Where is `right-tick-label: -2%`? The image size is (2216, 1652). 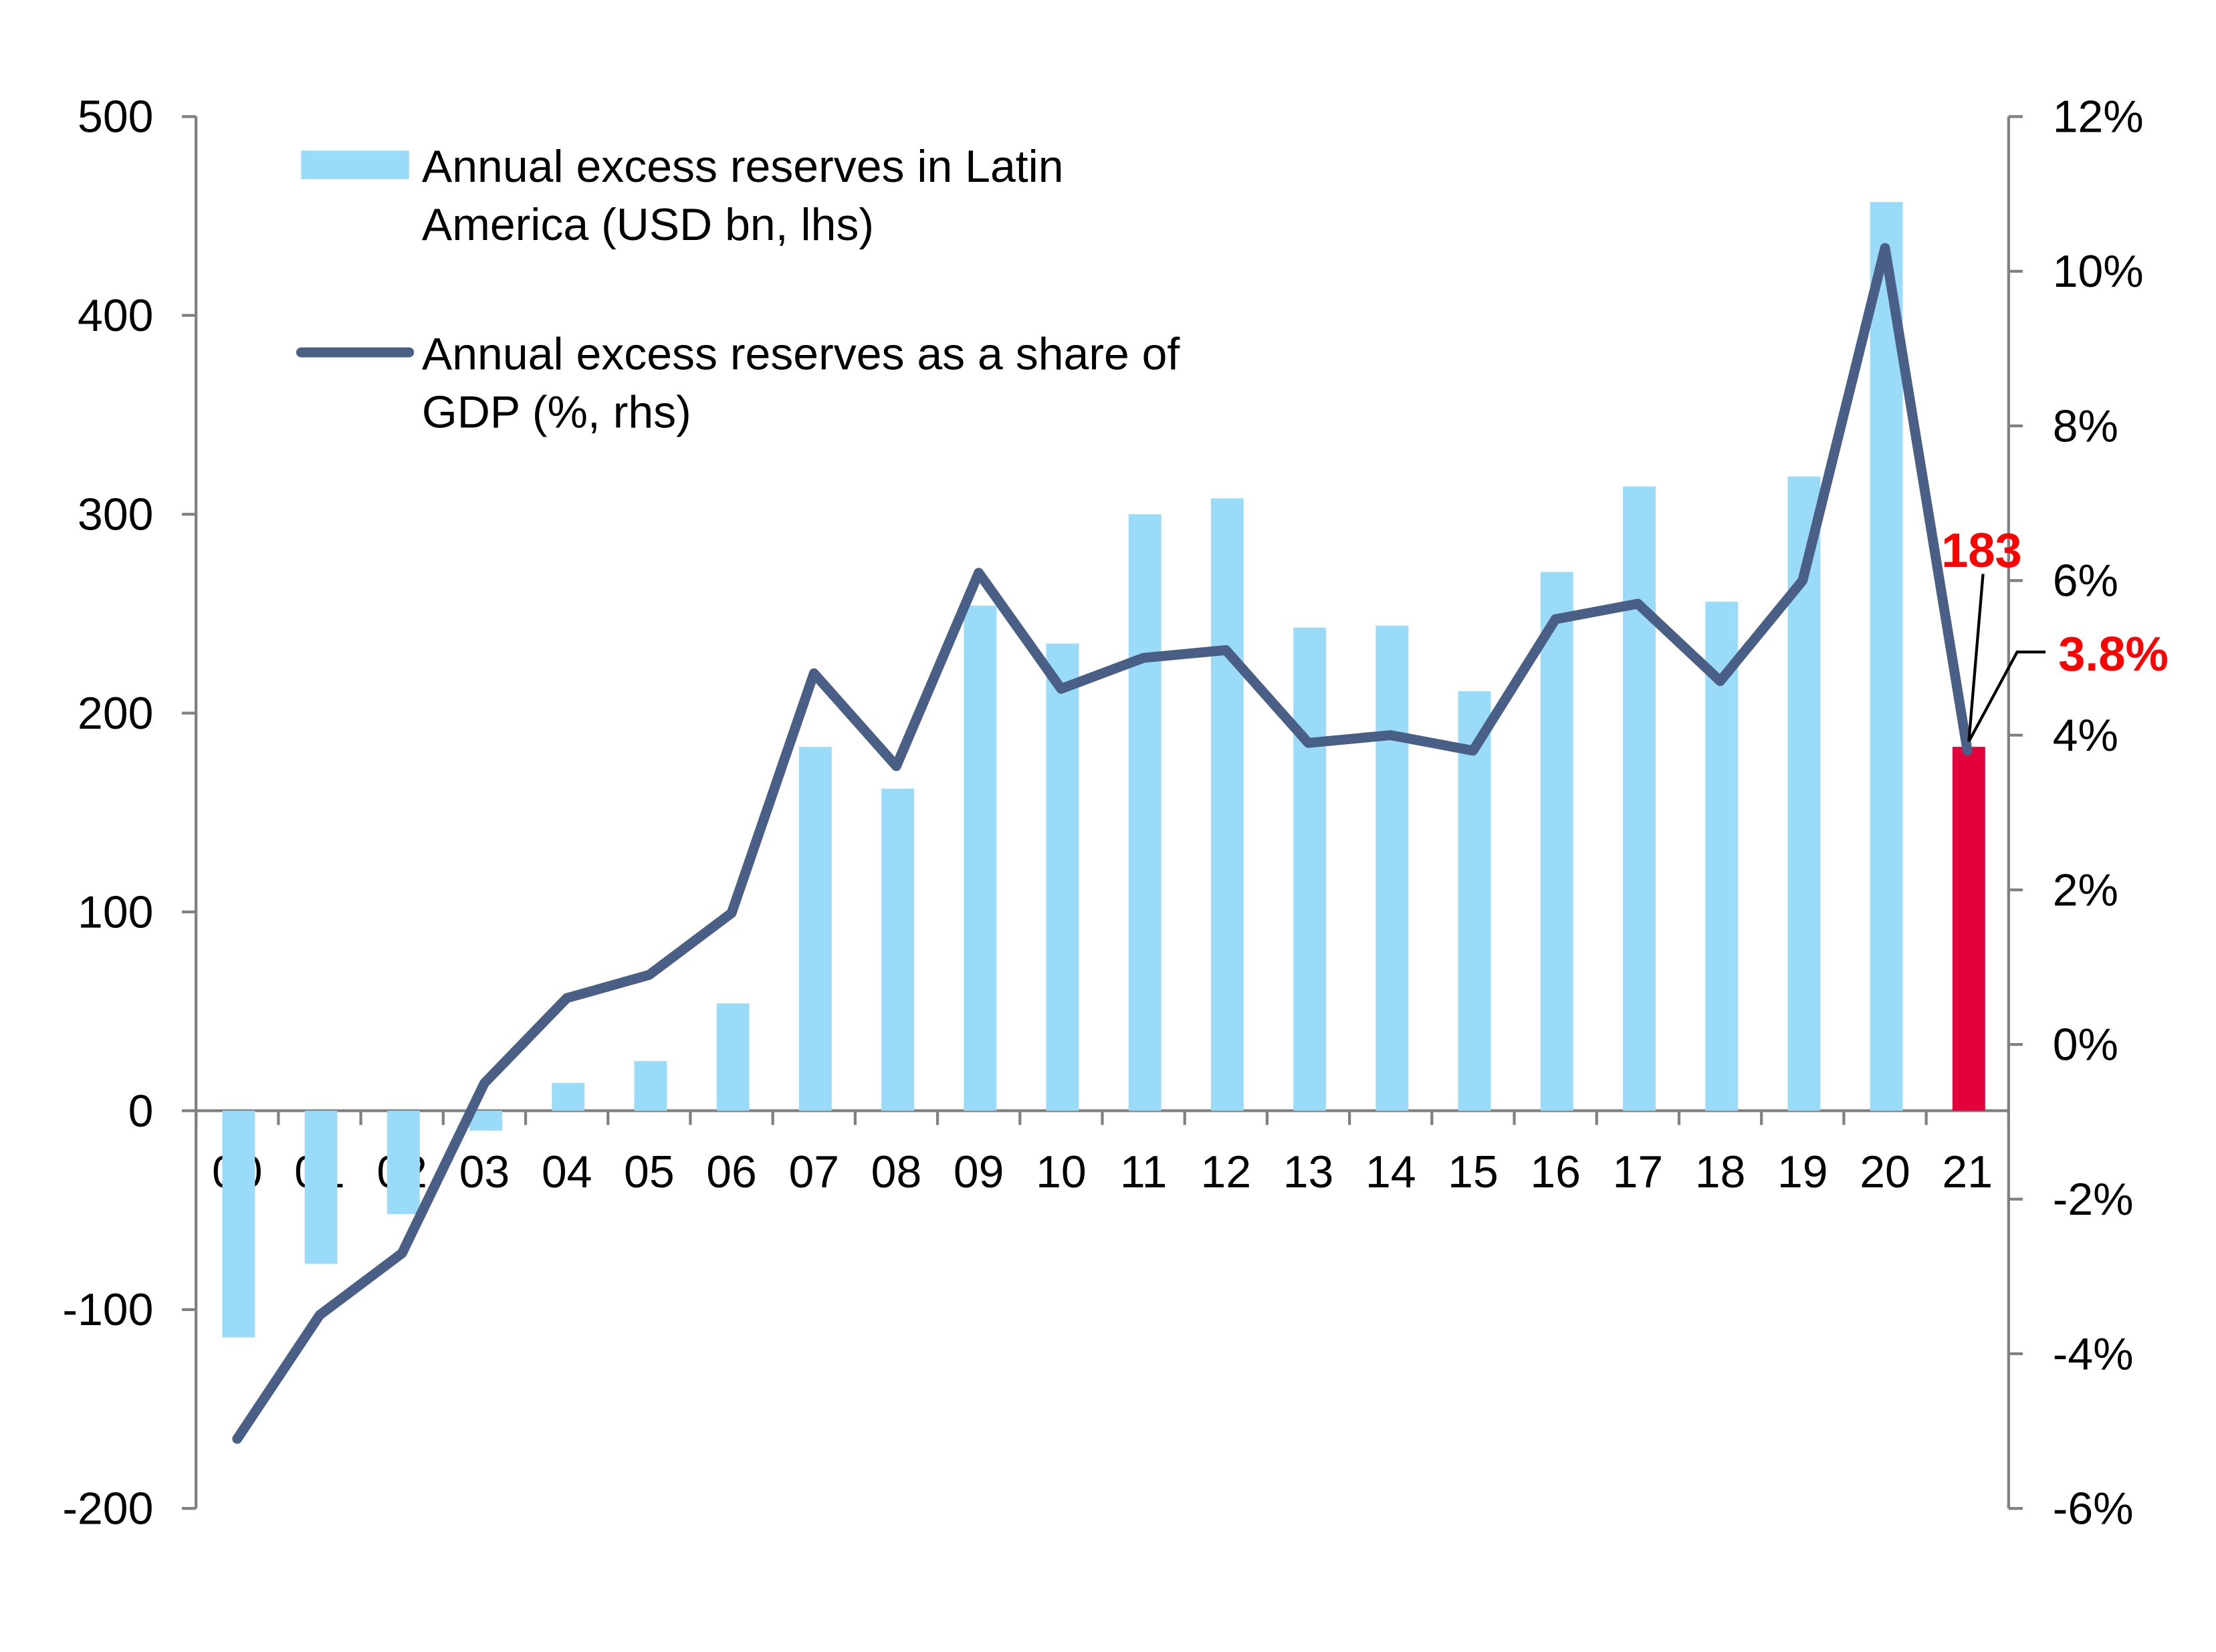 right-tick-label: -2% is located at coordinates (2093, 1199).